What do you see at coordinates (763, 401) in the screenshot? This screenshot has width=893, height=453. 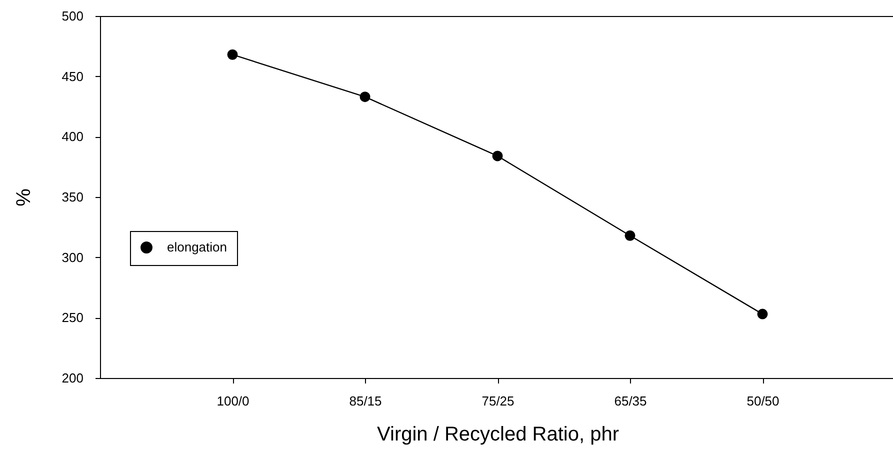 I see `x-tick-label: 50/50` at bounding box center [763, 401].